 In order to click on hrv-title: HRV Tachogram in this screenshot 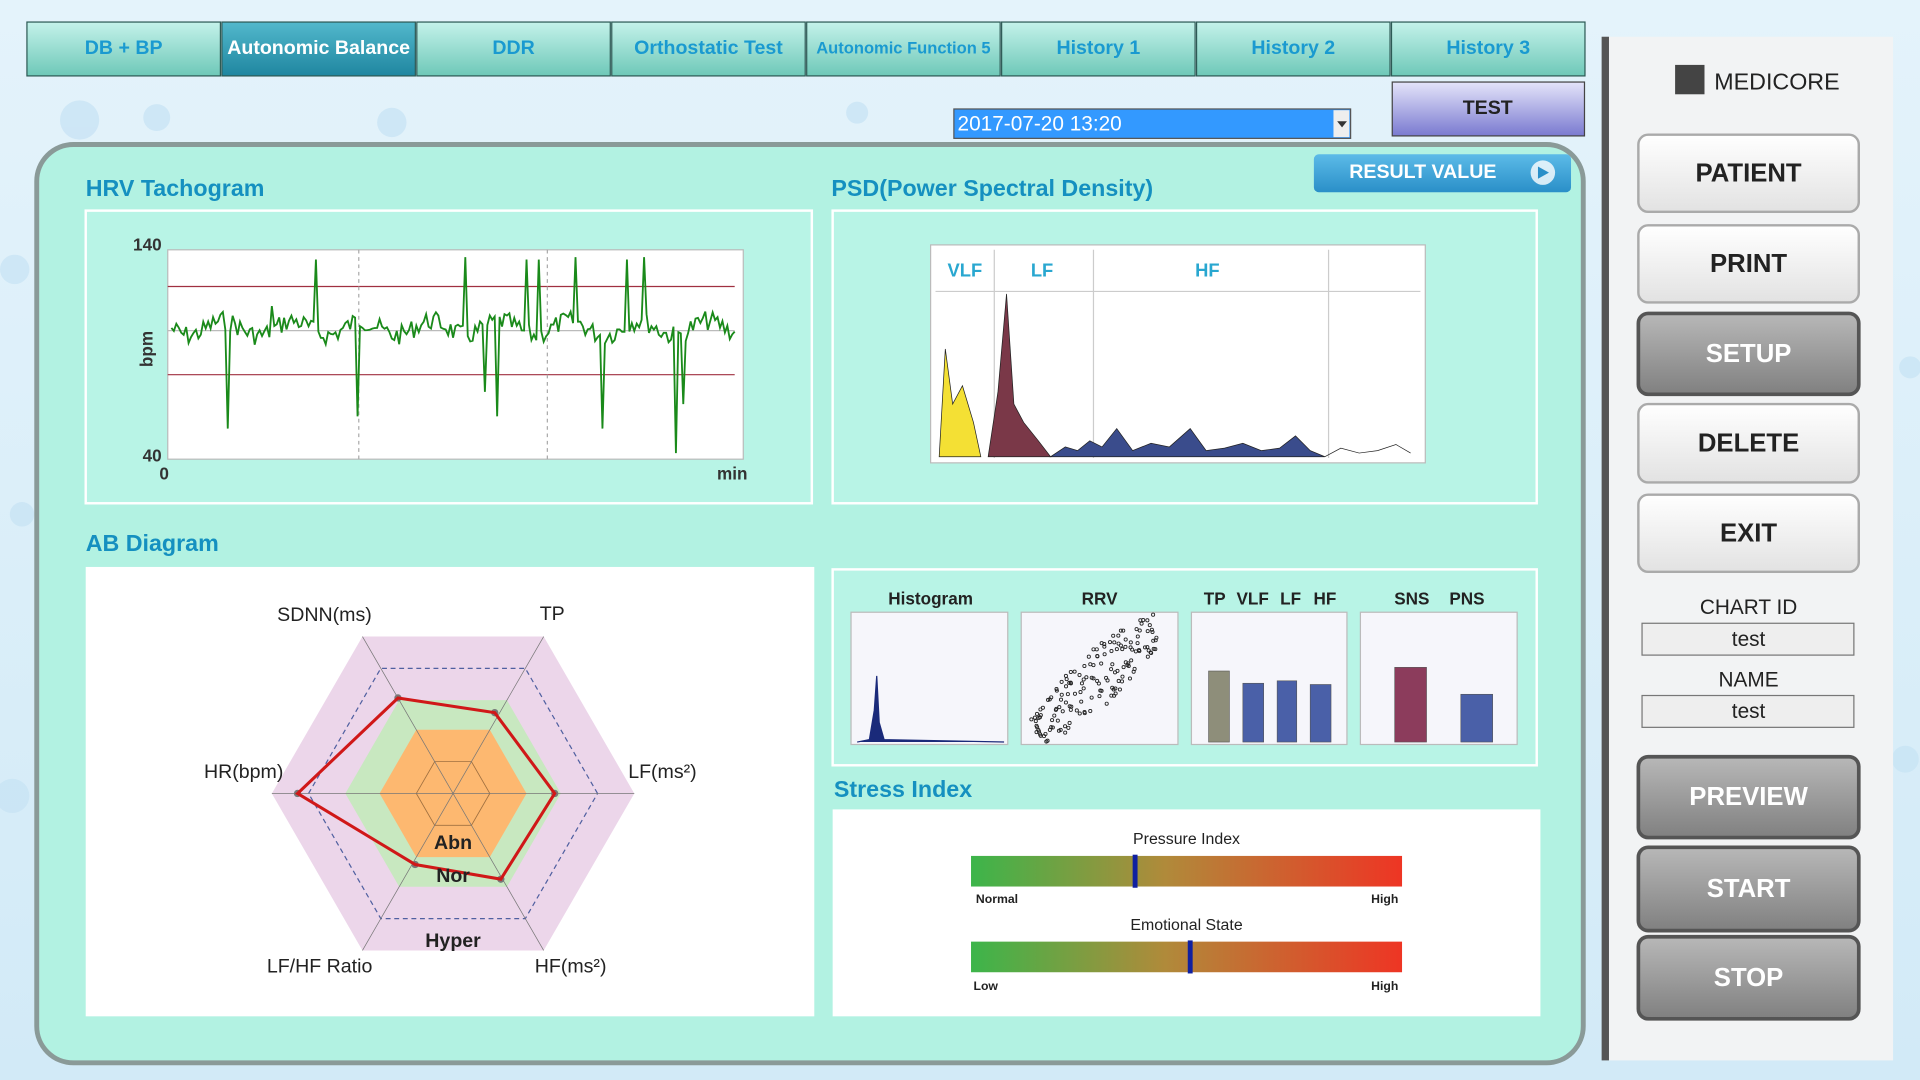, I will do `click(175, 188)`.